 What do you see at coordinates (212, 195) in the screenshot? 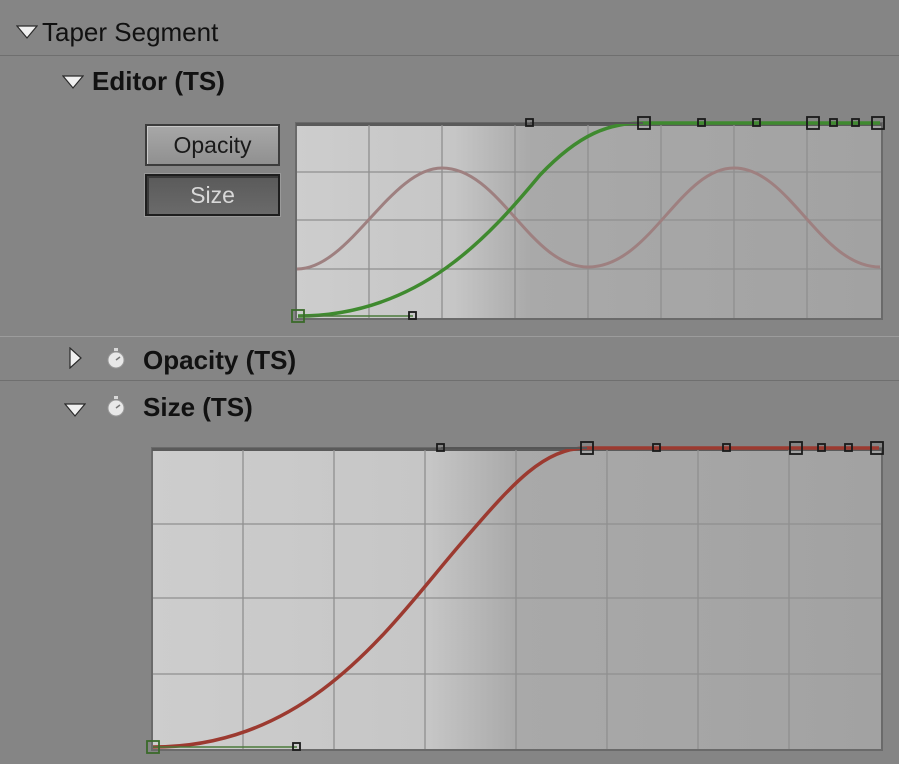
I see `size-toggle-button: Size` at bounding box center [212, 195].